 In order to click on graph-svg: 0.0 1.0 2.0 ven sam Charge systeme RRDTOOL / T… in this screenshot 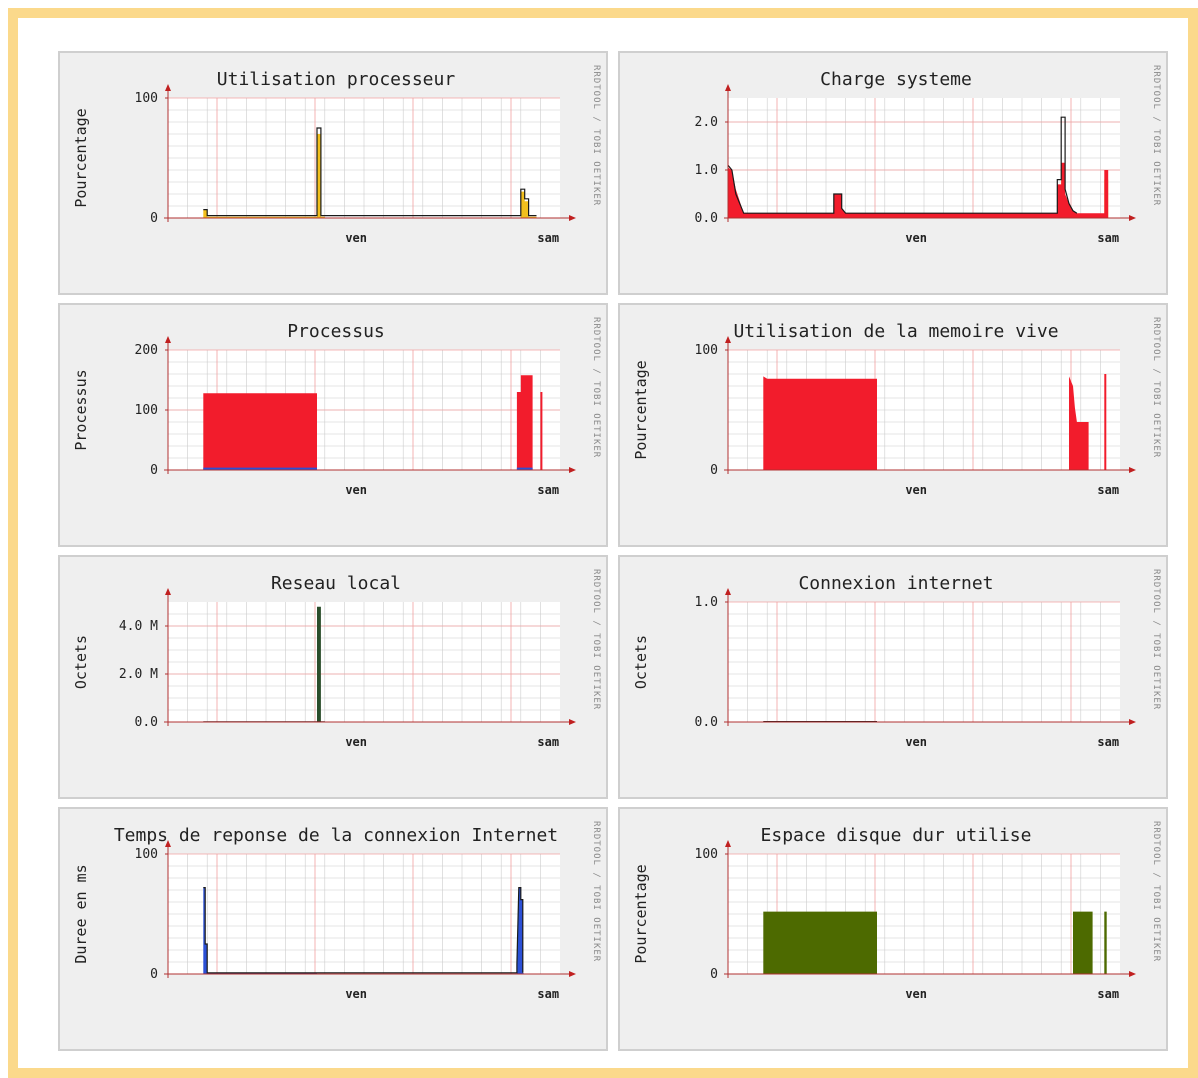, I will do `click(928, 155)`.